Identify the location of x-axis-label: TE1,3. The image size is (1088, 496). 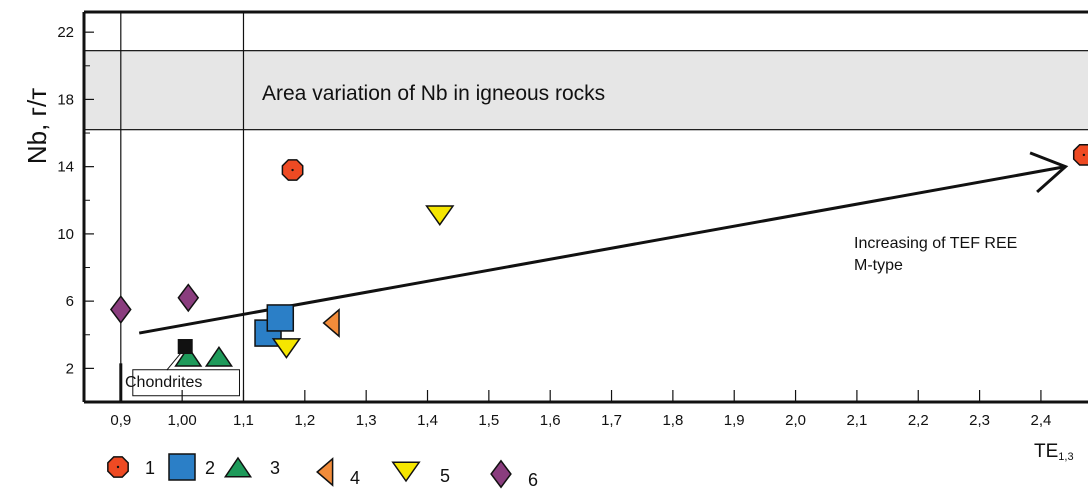
(1054, 452).